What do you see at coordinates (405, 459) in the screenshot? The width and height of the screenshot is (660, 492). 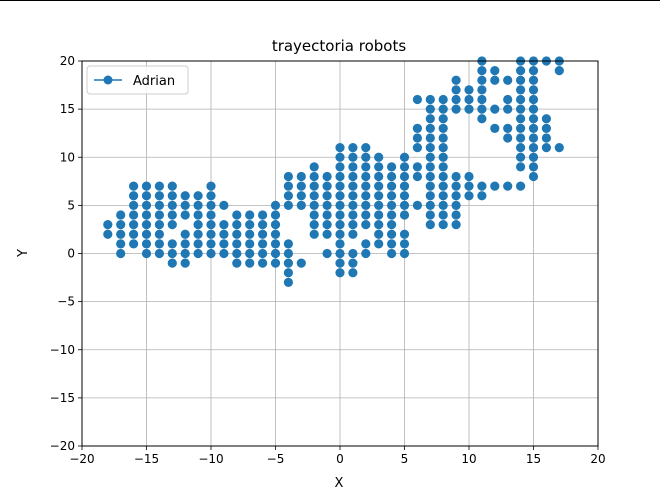 I see `x-tick-label: 5` at bounding box center [405, 459].